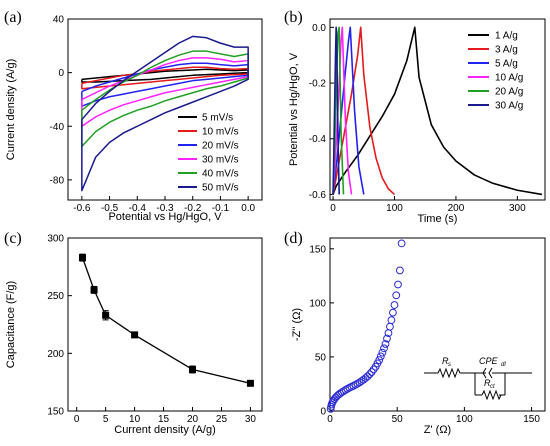 This screenshot has width=550, height=446. I want to click on panel-label: (d), so click(293, 238).